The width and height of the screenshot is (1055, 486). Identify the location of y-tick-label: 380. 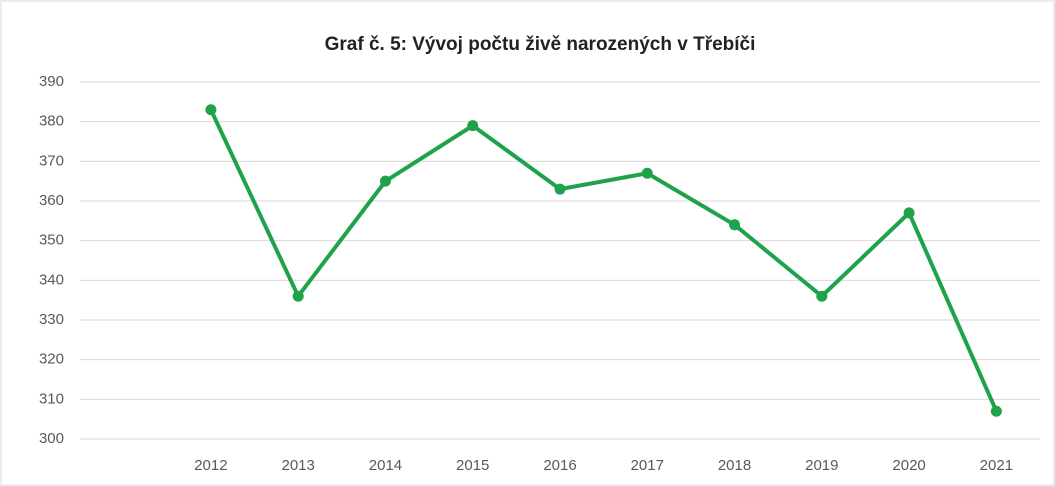
(51, 121).